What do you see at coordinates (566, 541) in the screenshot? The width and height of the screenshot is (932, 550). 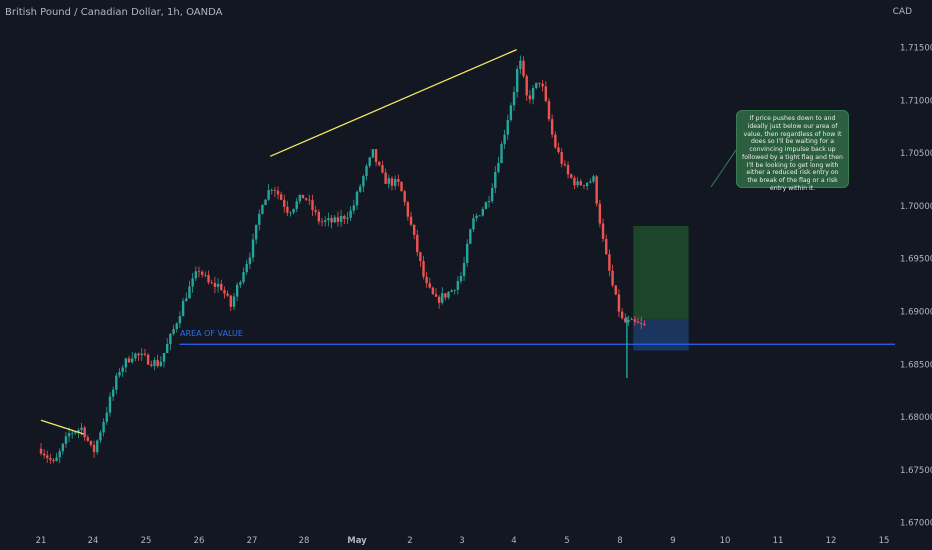 I see `x-axis-label: 5` at bounding box center [566, 541].